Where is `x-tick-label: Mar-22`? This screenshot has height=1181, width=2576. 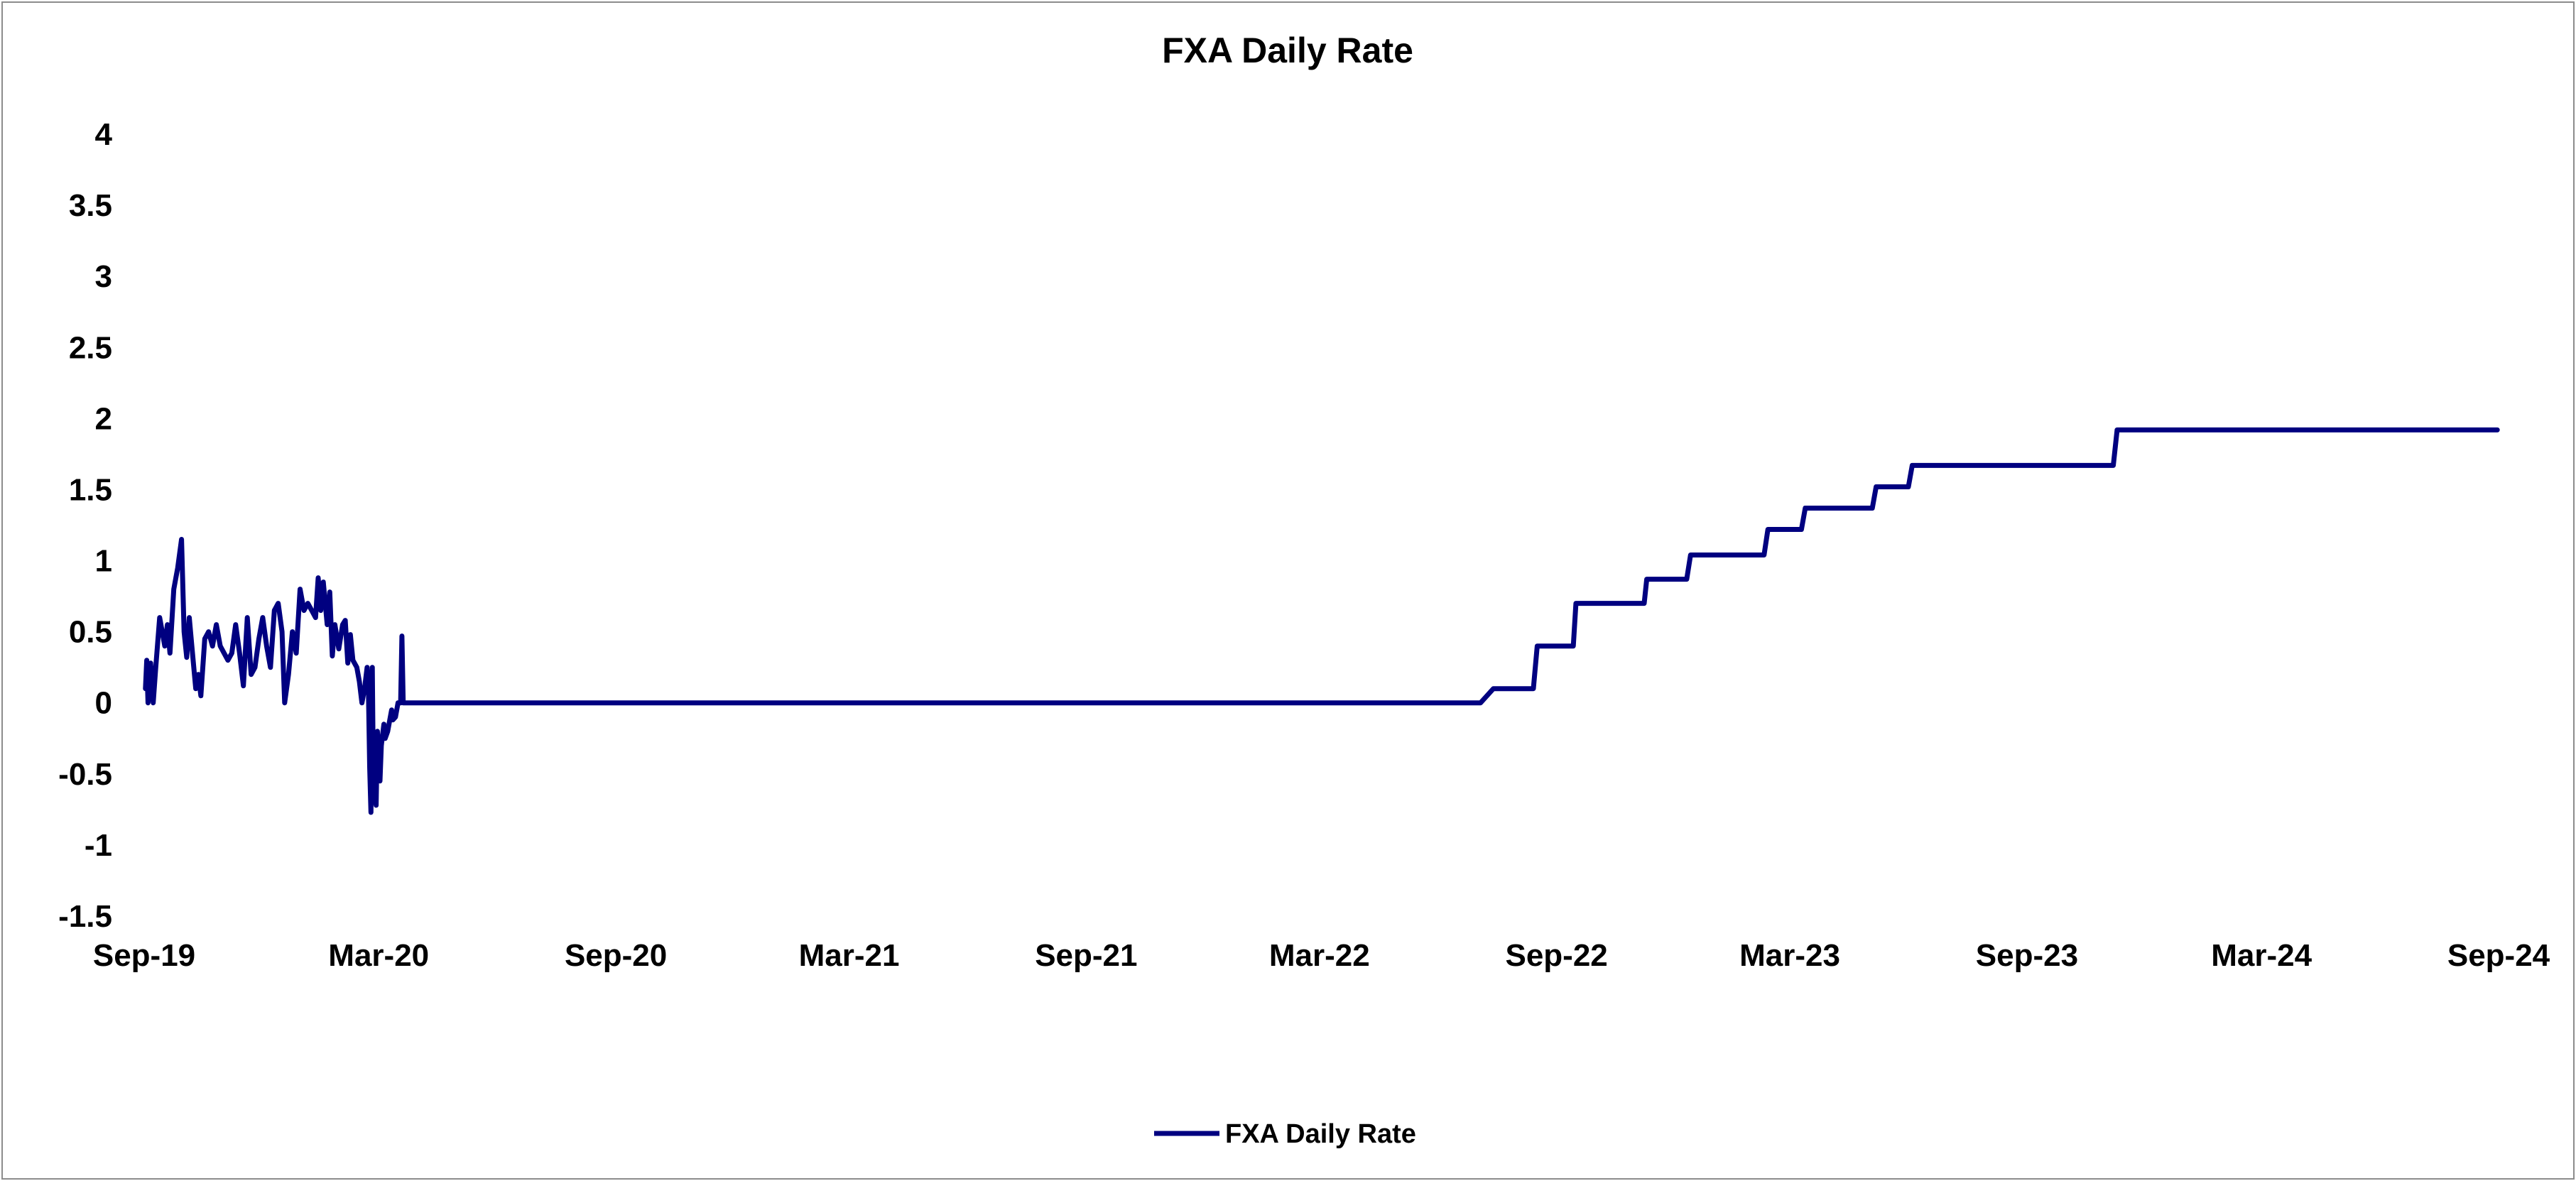 x-tick-label: Mar-22 is located at coordinates (1319, 955).